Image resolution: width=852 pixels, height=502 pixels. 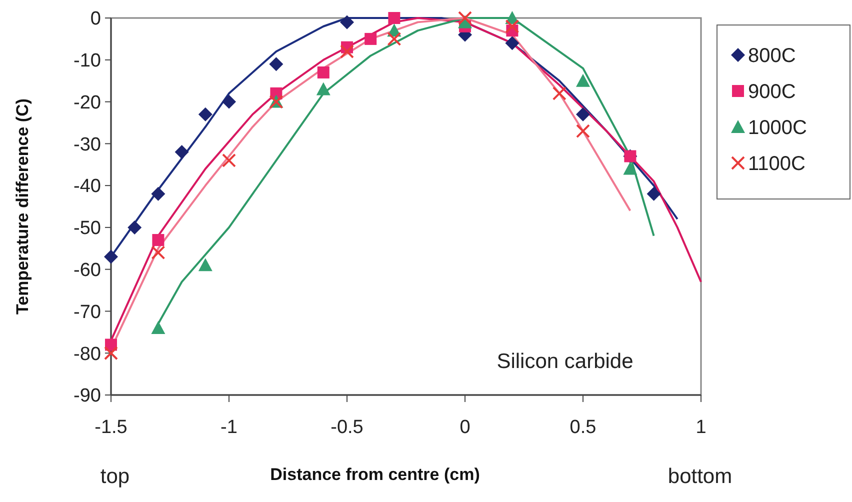 What do you see at coordinates (772, 56) in the screenshot?
I see `legend-label: 800C` at bounding box center [772, 56].